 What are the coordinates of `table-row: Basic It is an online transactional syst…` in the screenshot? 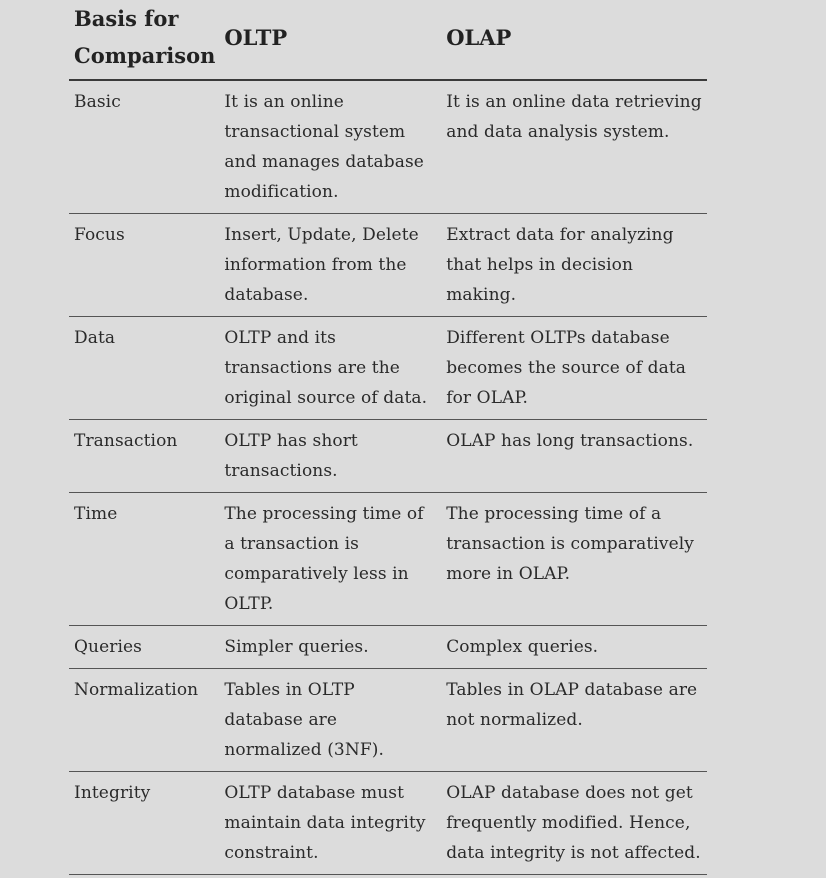 It's located at (388, 147).